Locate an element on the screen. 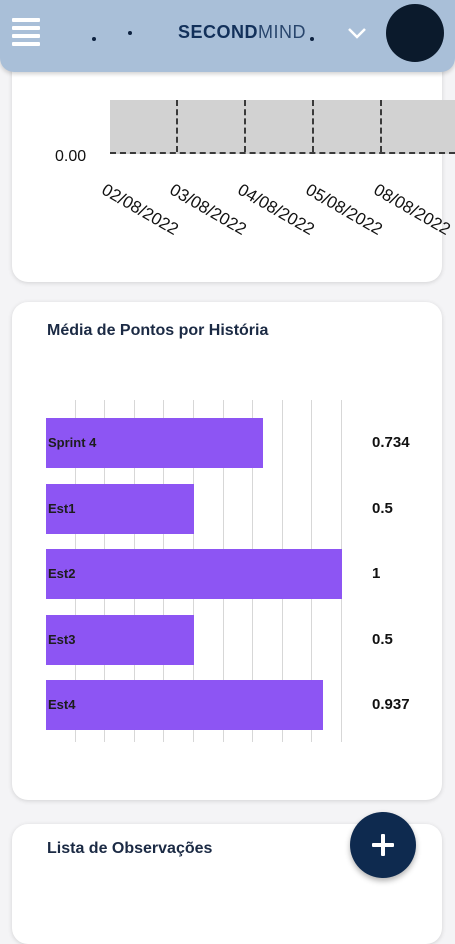 This screenshot has width=455, height=944. bar-category-label: Est3 is located at coordinates (62, 639).